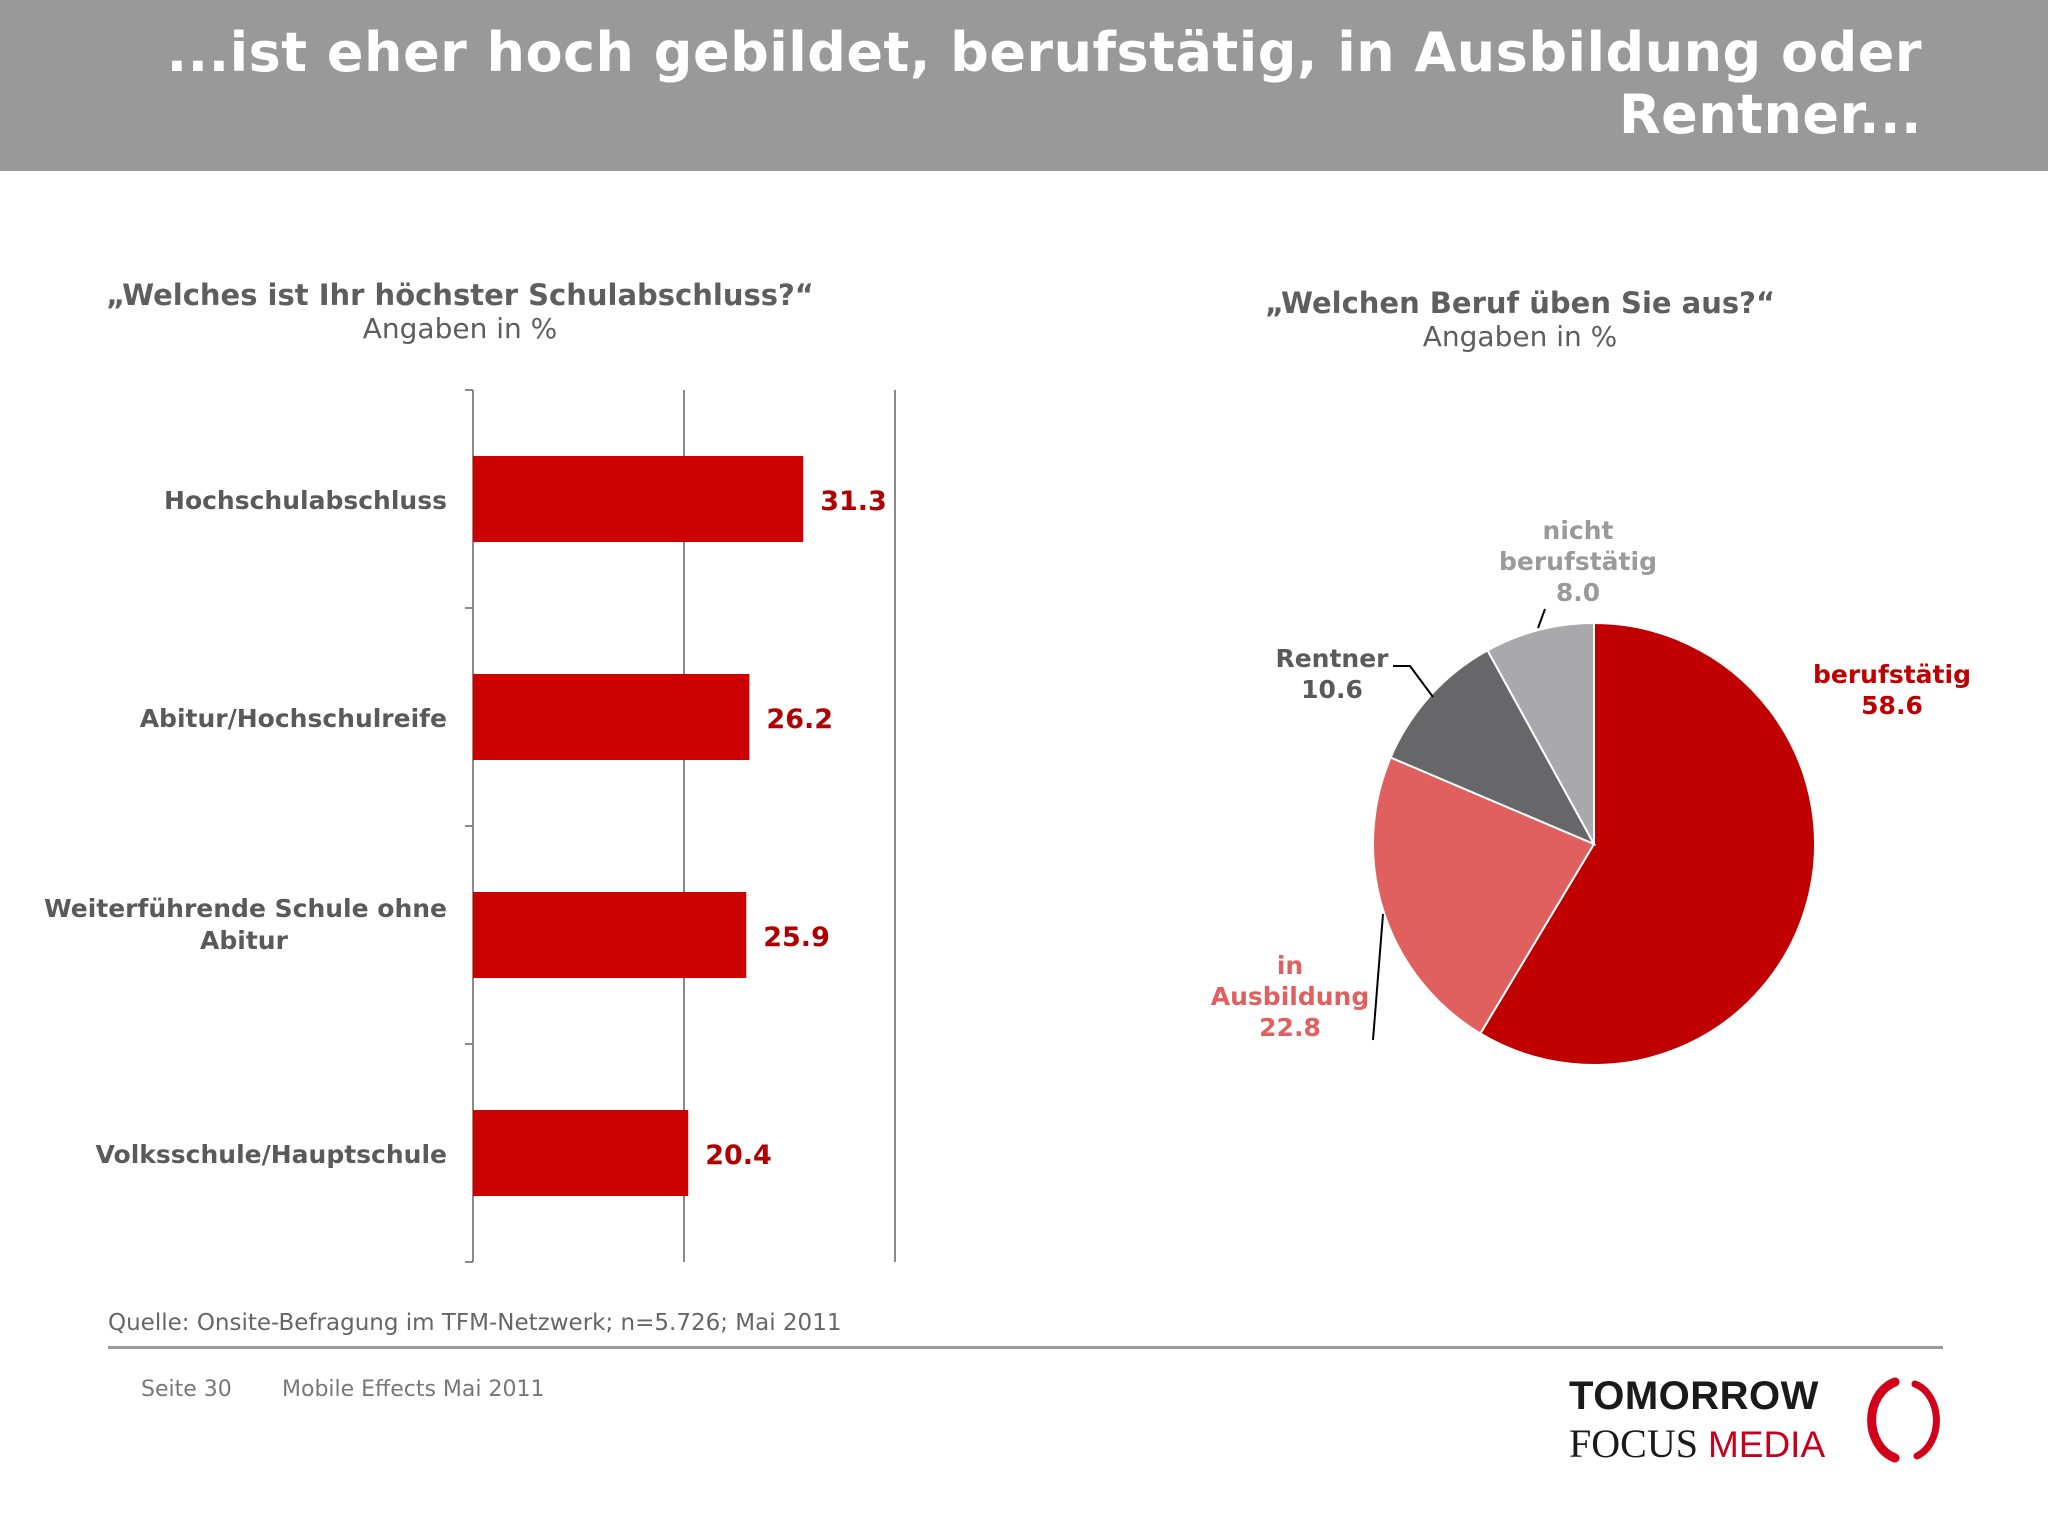 The width and height of the screenshot is (2048, 1536). What do you see at coordinates (271, 1154) in the screenshot?
I see `category-label: Volksschule/Hauptschule` at bounding box center [271, 1154].